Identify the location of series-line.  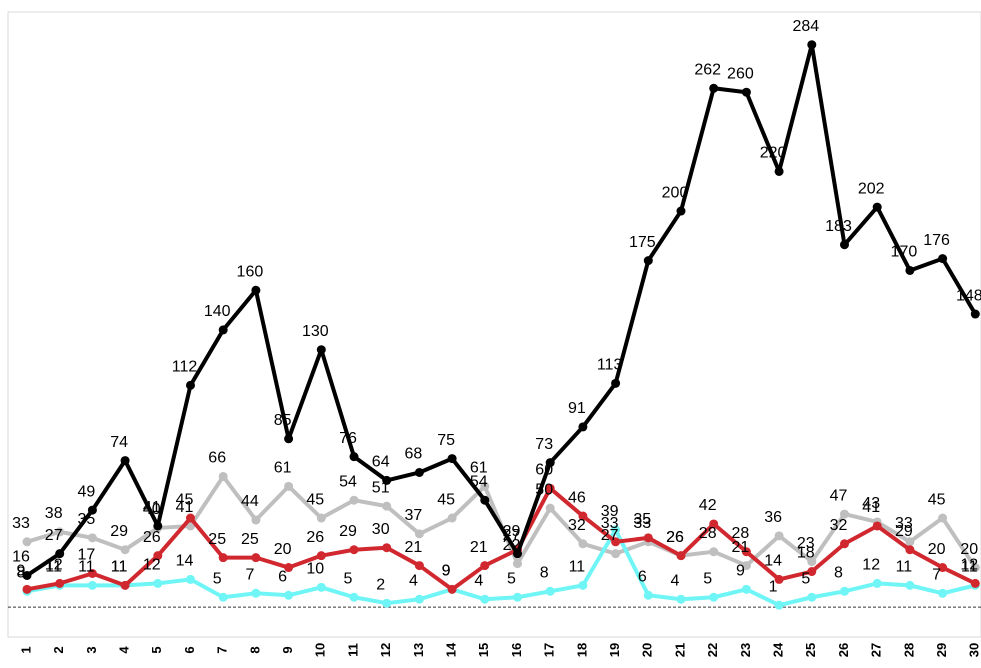
(501, 567).